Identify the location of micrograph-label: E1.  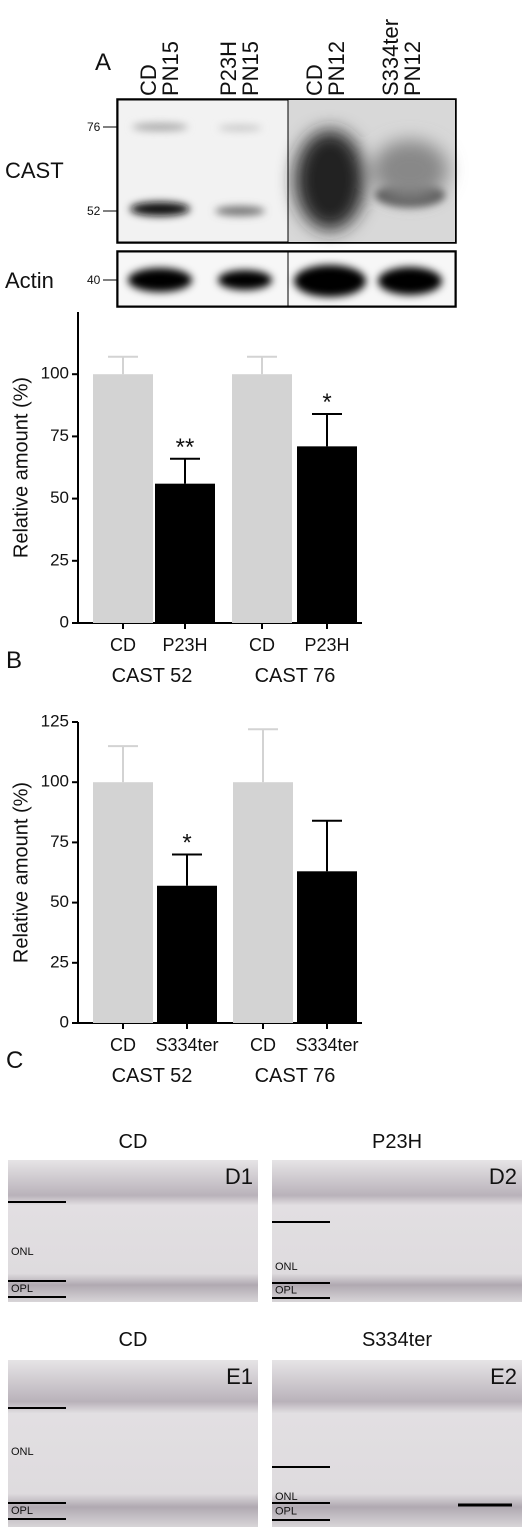
(239, 1376).